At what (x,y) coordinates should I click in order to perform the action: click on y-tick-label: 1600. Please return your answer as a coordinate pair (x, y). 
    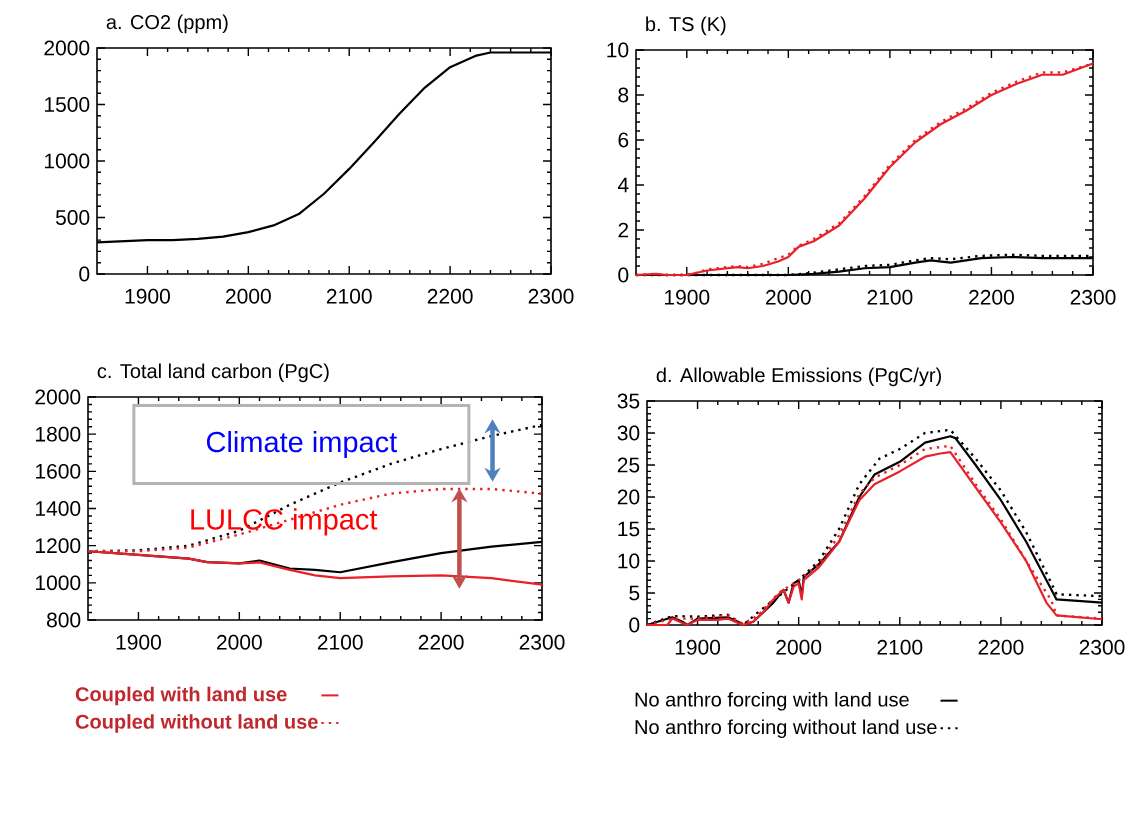
    Looking at the image, I should click on (58, 471).